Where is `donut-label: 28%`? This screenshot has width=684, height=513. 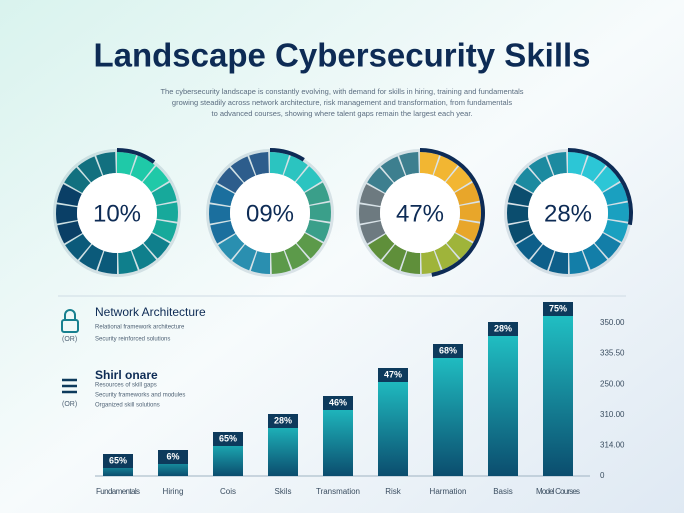 donut-label: 28% is located at coordinates (568, 213).